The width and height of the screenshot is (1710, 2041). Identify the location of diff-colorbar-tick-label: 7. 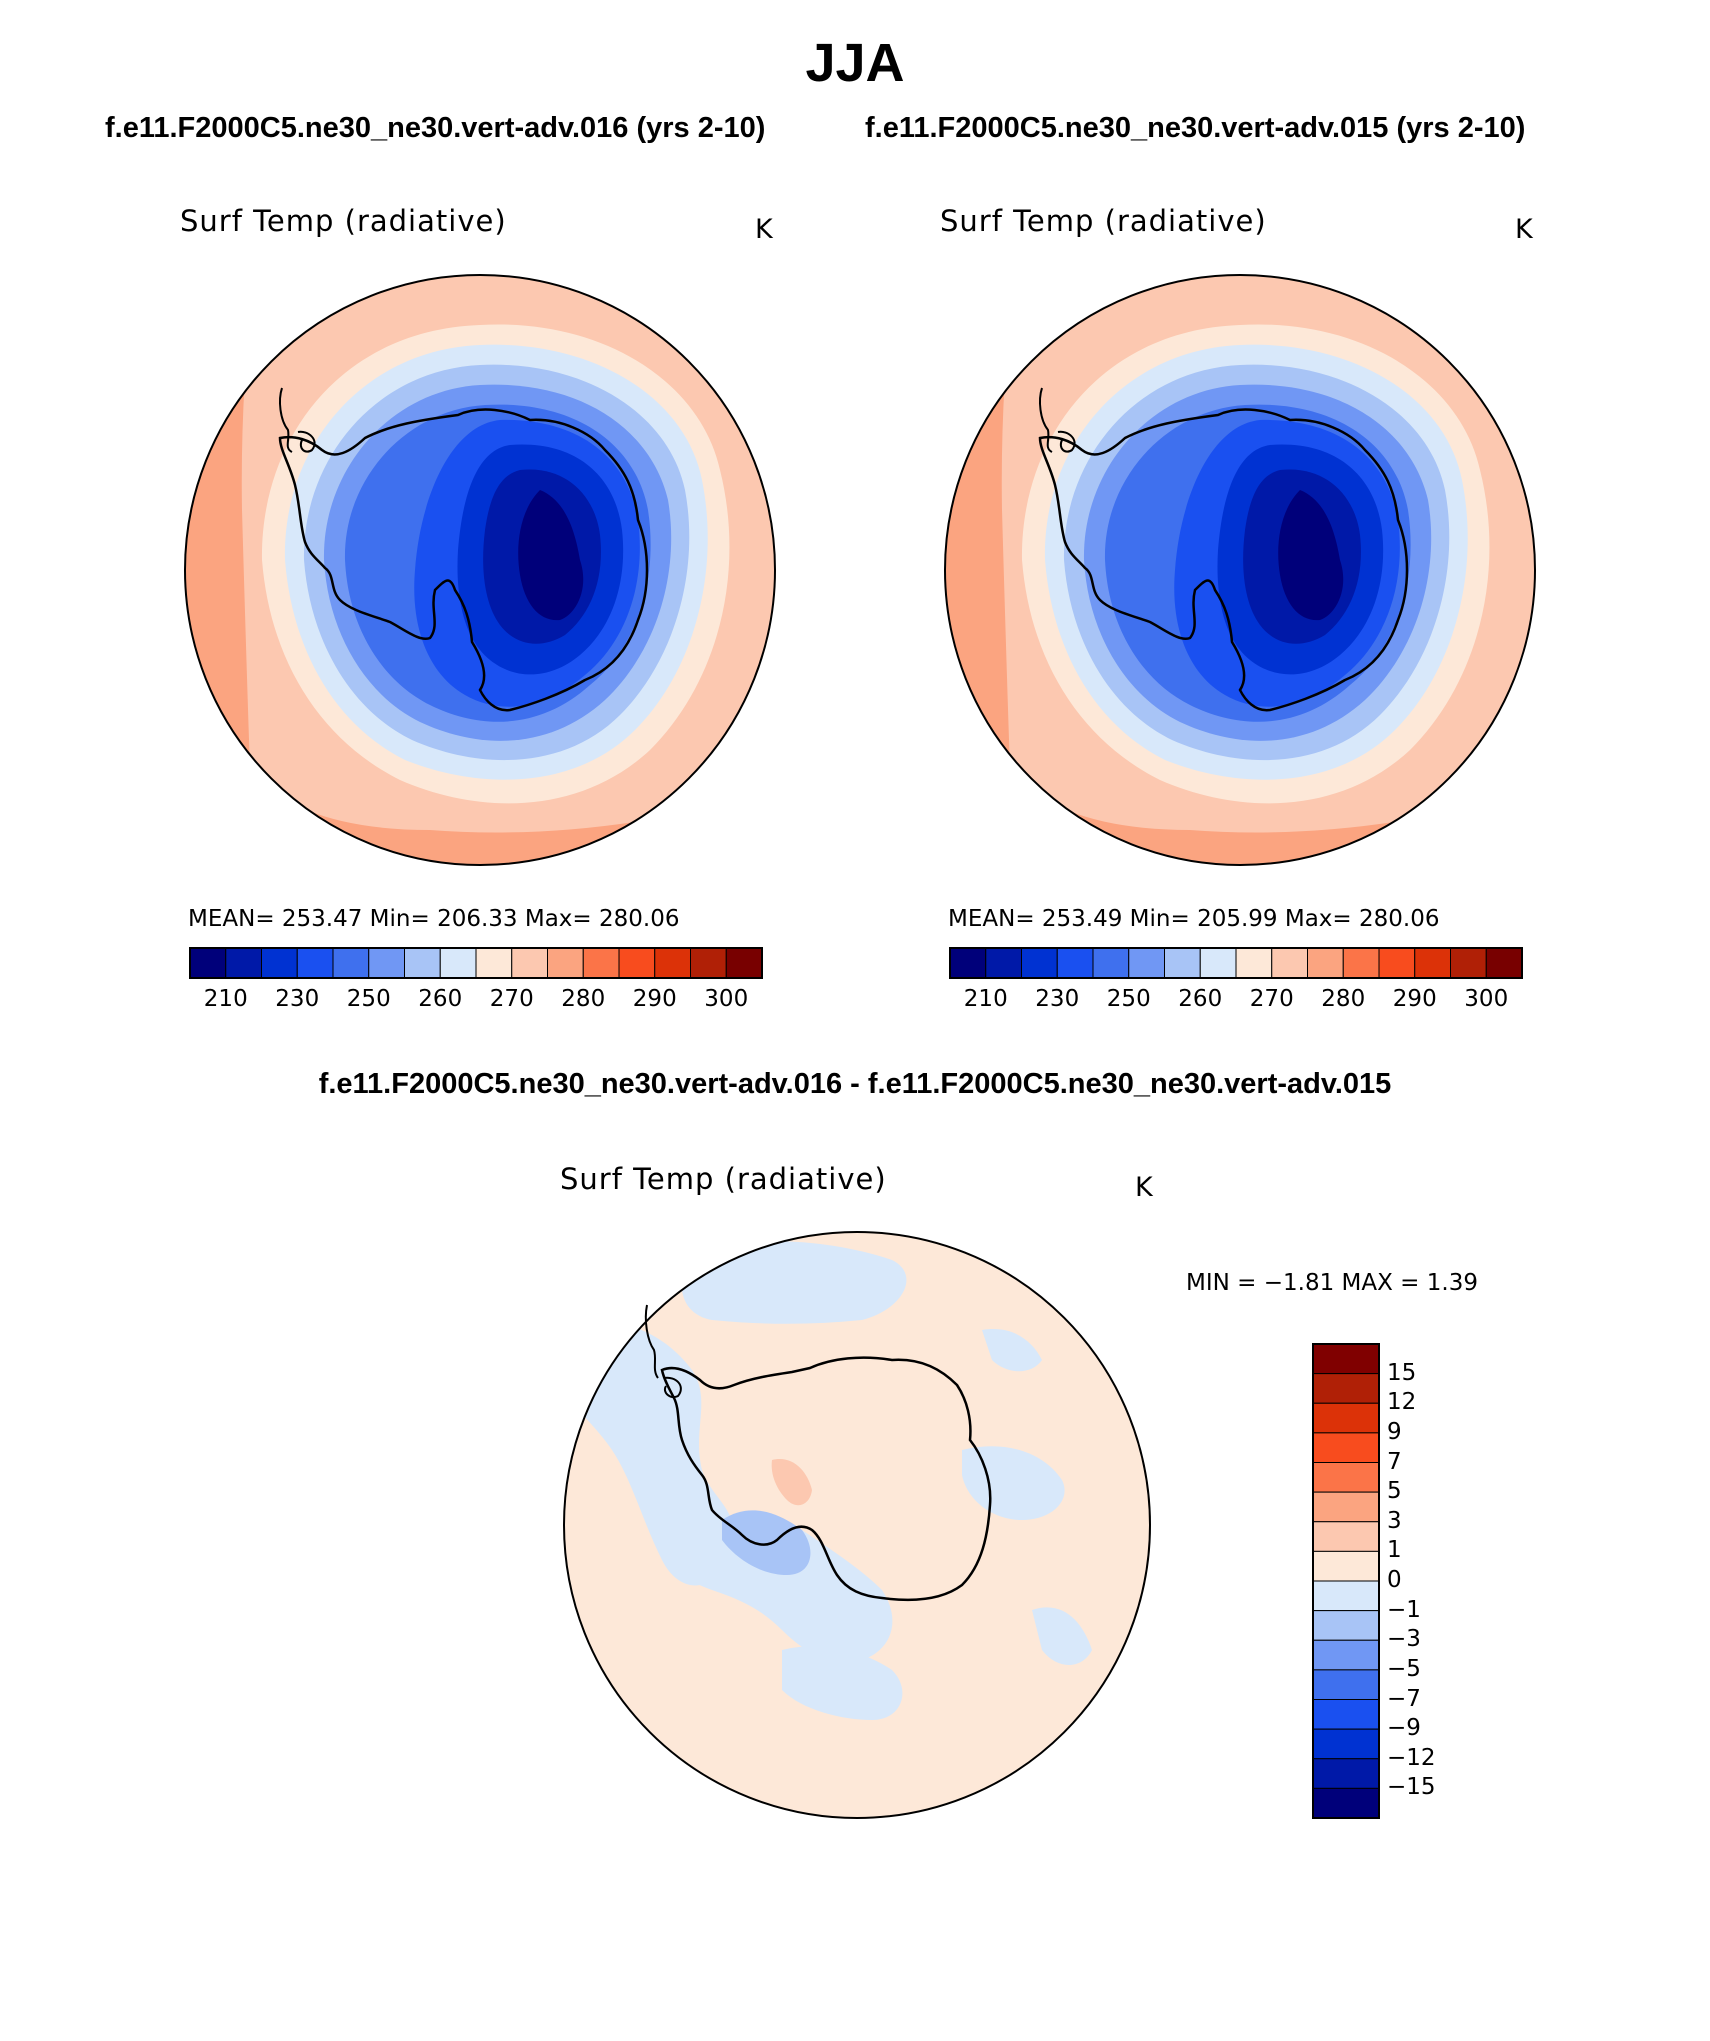
(1394, 1461).